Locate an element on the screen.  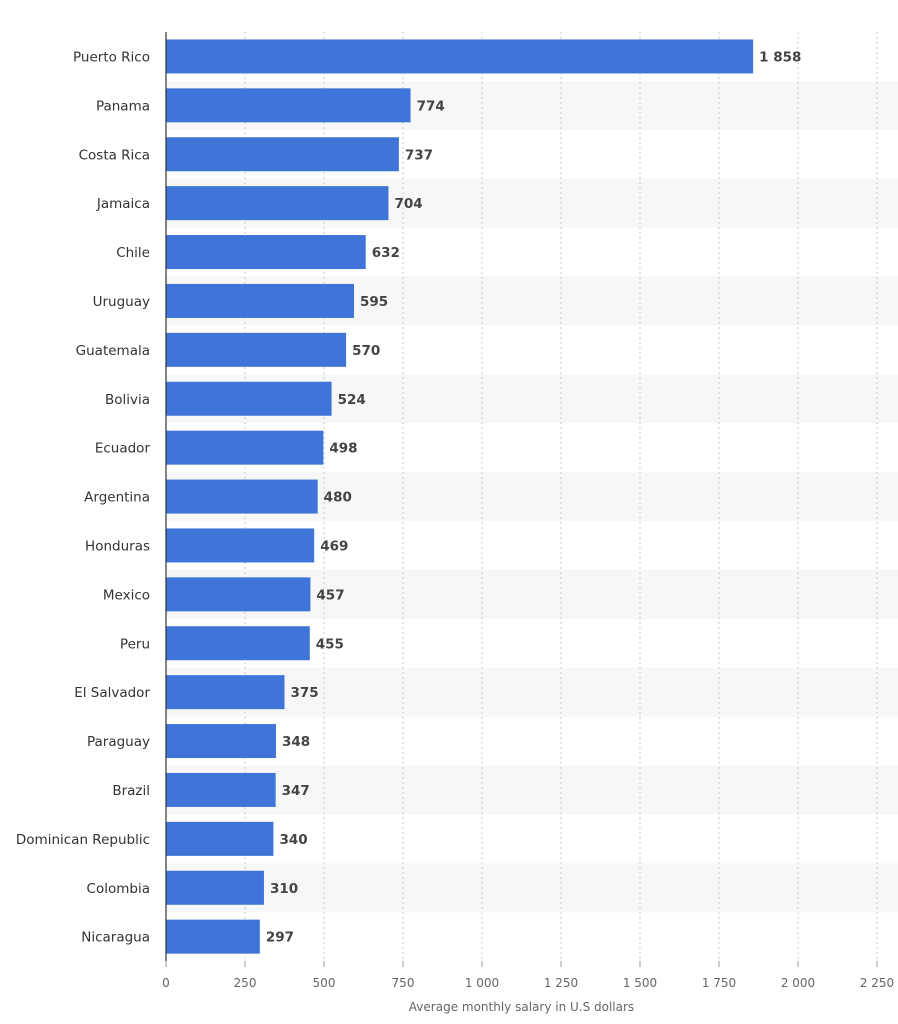
category-label: Puerto Rico is located at coordinates (111, 57).